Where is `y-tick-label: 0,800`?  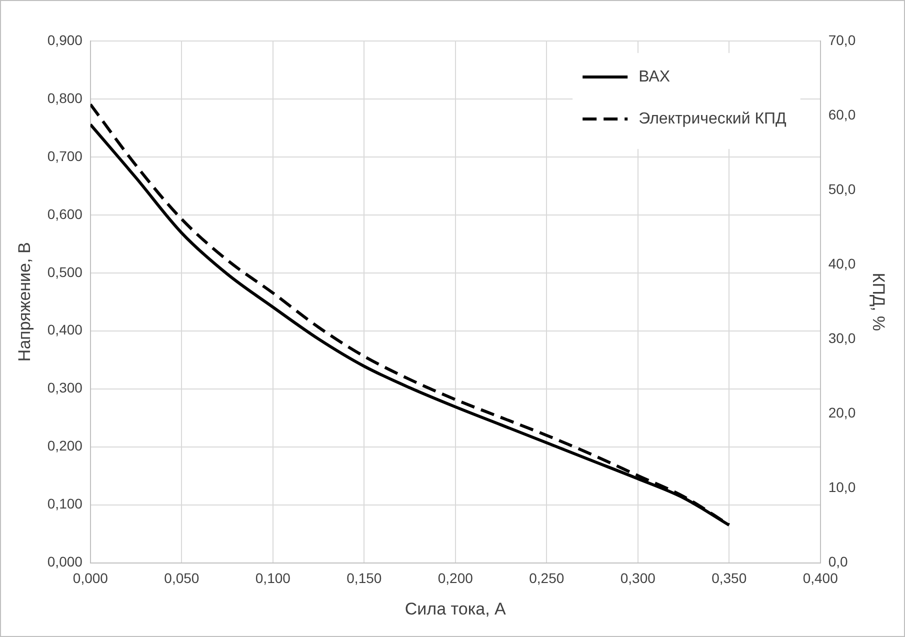
y-tick-label: 0,800 is located at coordinates (65, 98).